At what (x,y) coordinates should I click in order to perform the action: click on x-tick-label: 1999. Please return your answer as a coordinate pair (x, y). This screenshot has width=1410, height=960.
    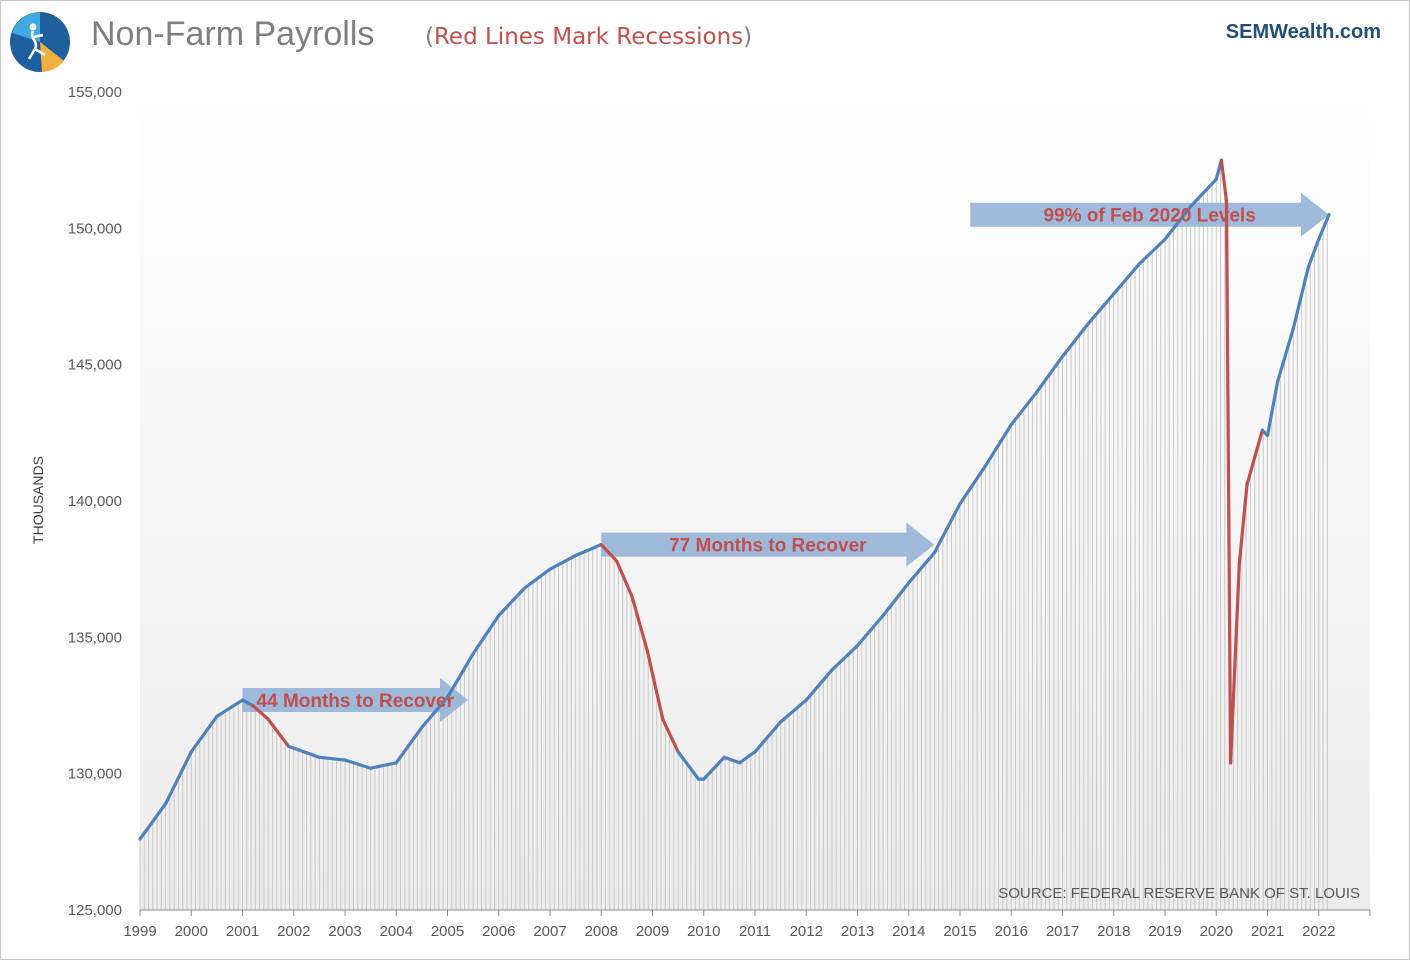
    Looking at the image, I should click on (139, 931).